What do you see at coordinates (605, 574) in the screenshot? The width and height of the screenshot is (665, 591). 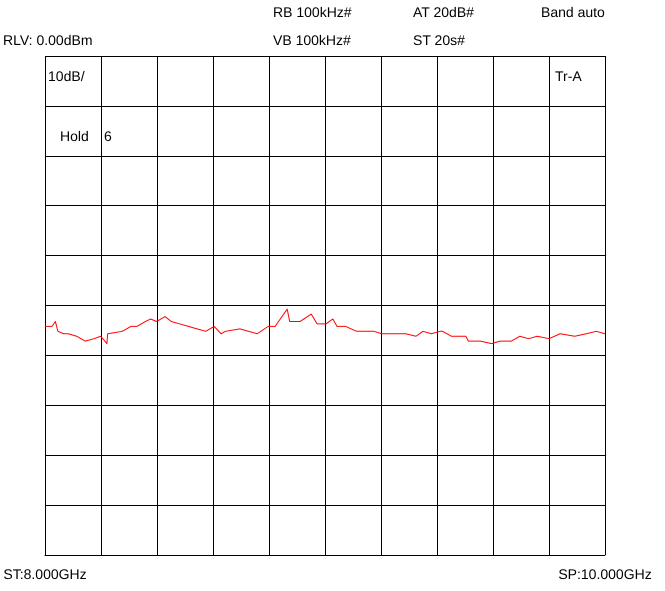 I see `x-tick-label: SP:10.000GHz` at bounding box center [605, 574].